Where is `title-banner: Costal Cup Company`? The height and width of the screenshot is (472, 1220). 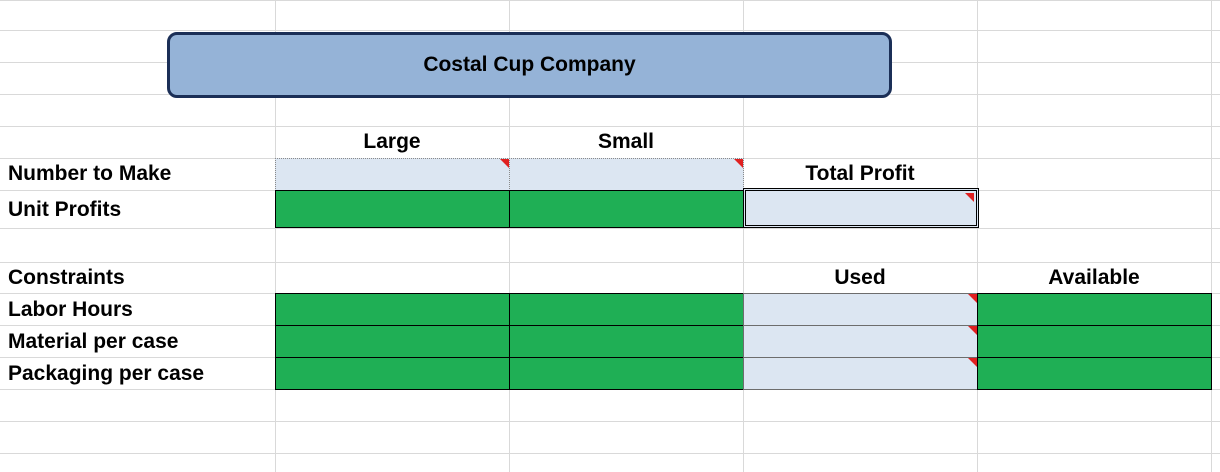
title-banner: Costal Cup Company is located at coordinates (529, 65).